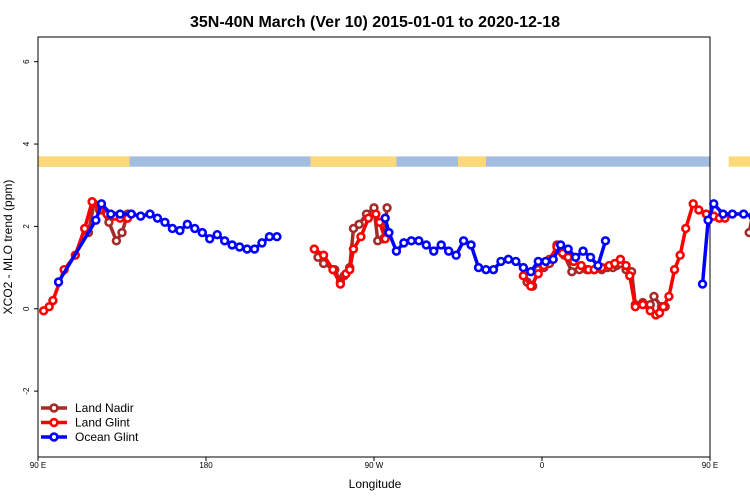  What do you see at coordinates (38, 465) in the screenshot?
I see `x-tick-label-0: 90 E` at bounding box center [38, 465].